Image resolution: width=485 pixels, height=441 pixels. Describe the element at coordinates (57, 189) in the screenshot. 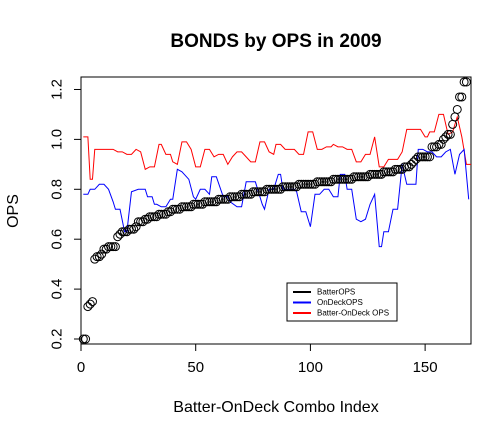

I see `y-tick-label: 0.8` at that location.